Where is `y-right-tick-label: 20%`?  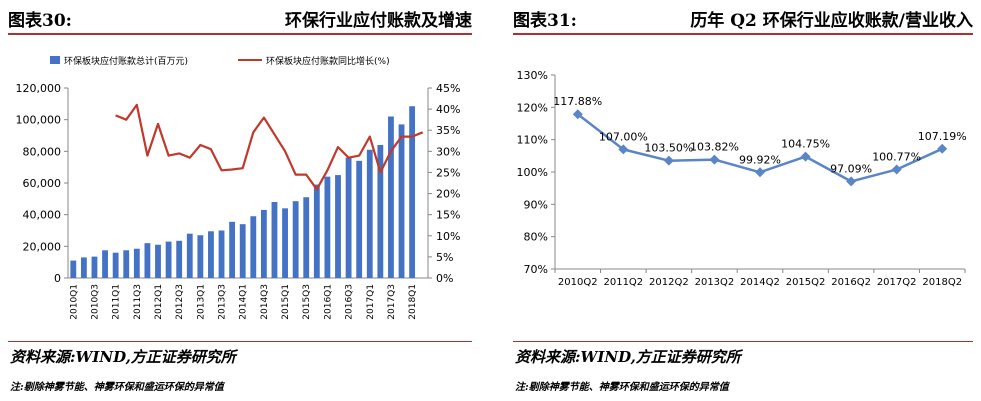 y-right-tick-label: 20% is located at coordinates (448, 194).